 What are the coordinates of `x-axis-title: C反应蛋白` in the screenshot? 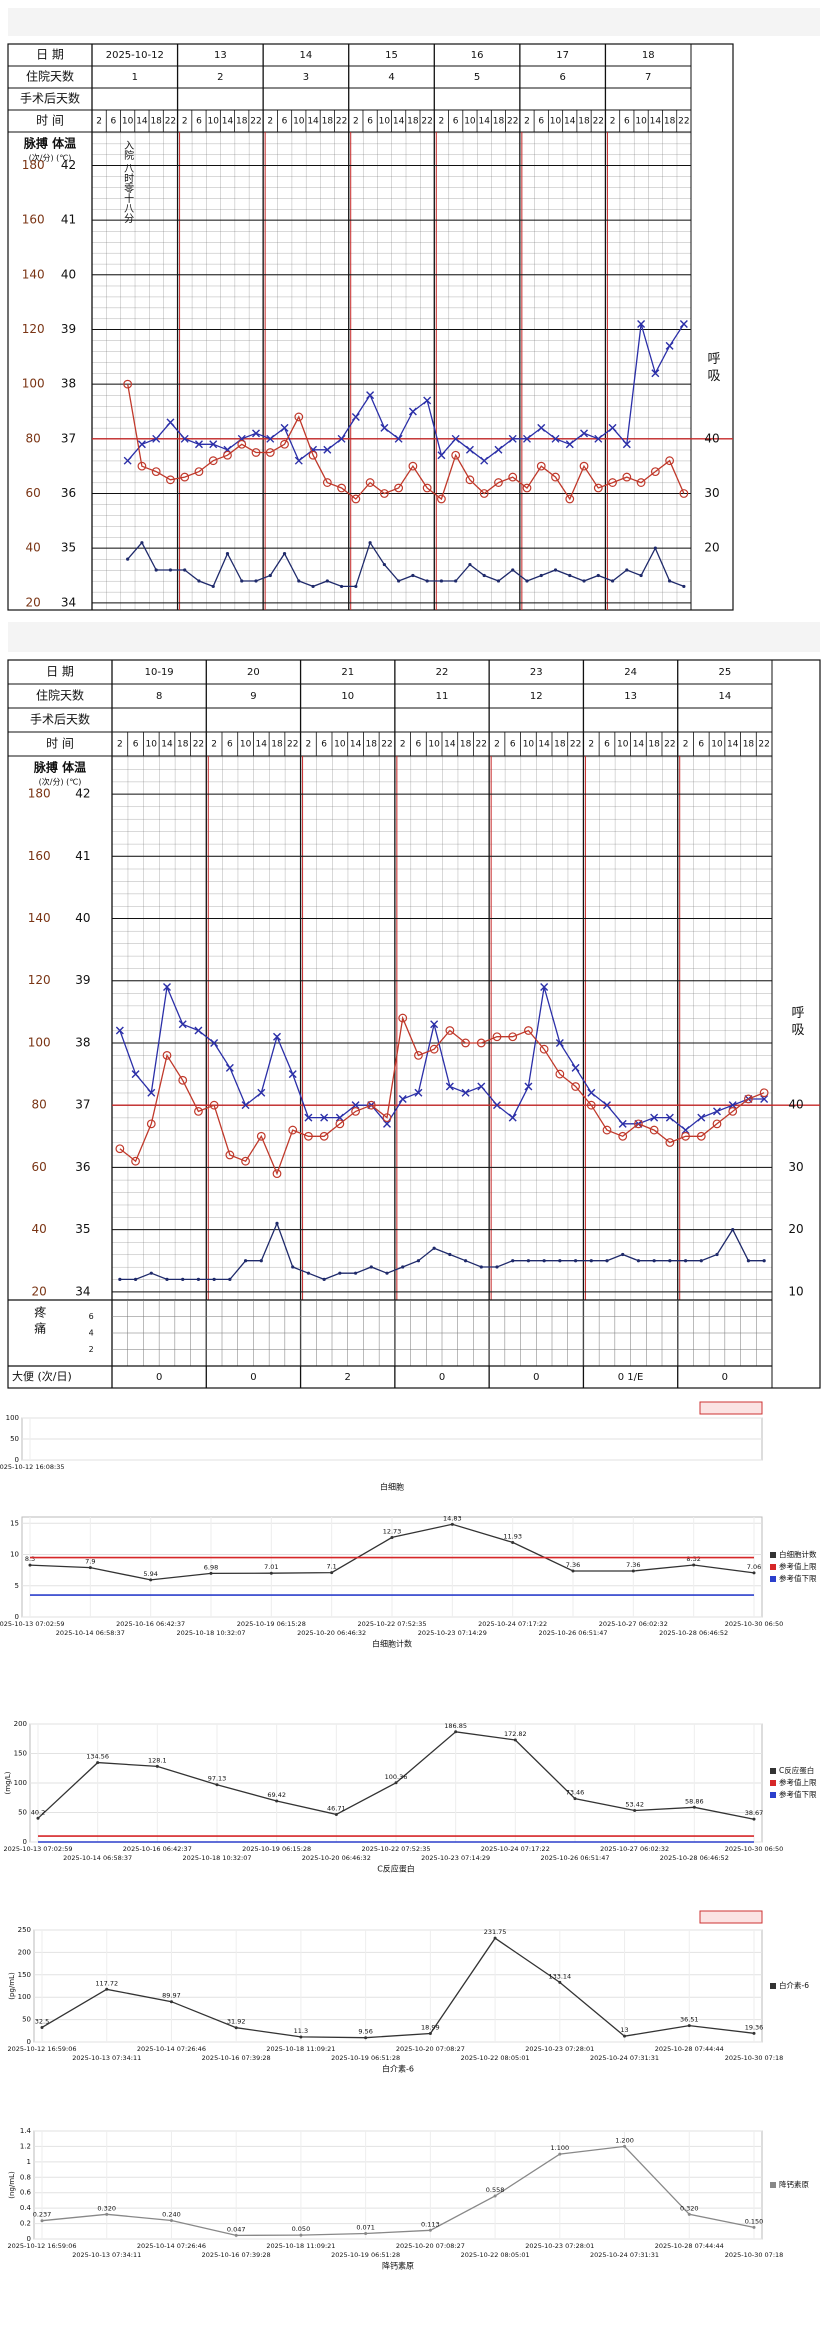 It's located at (396, 1869).